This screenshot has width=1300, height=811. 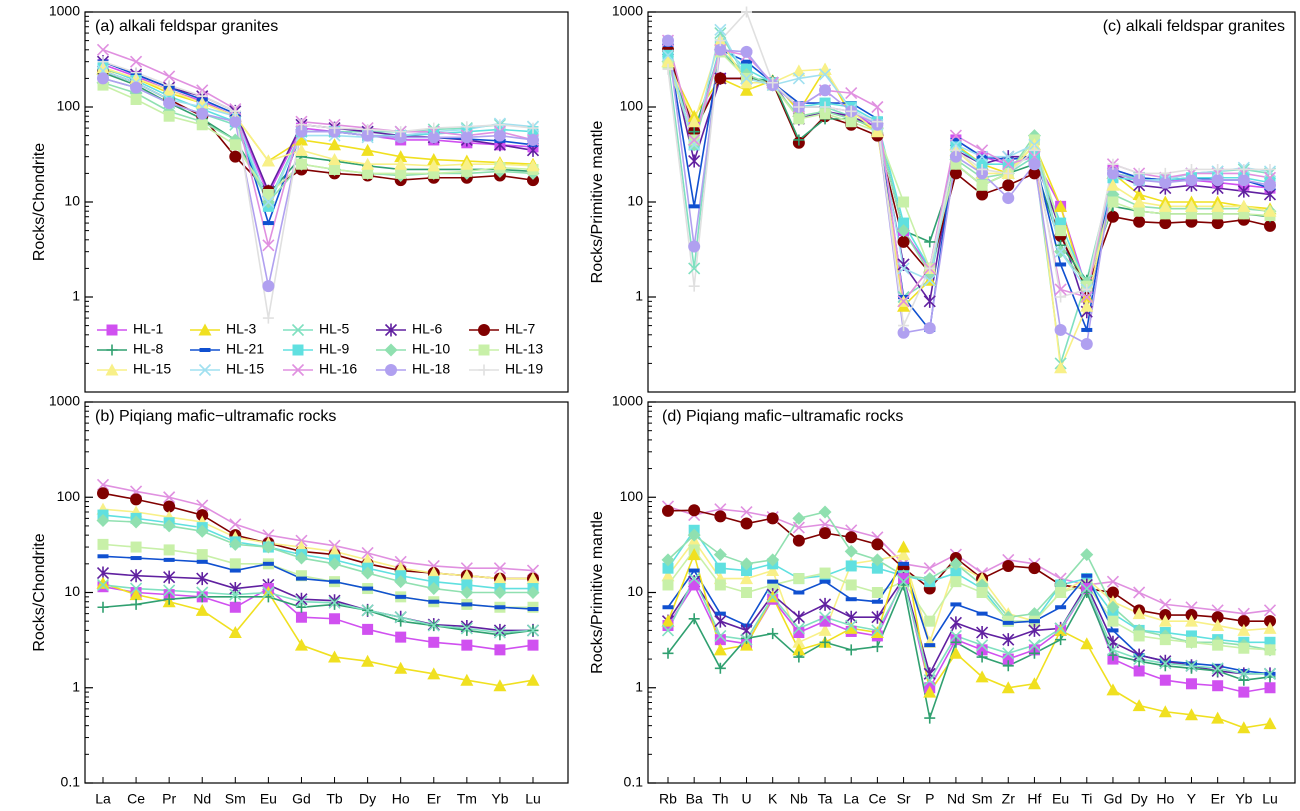 I want to click on legend-label: HL-16, so click(x=338, y=369).